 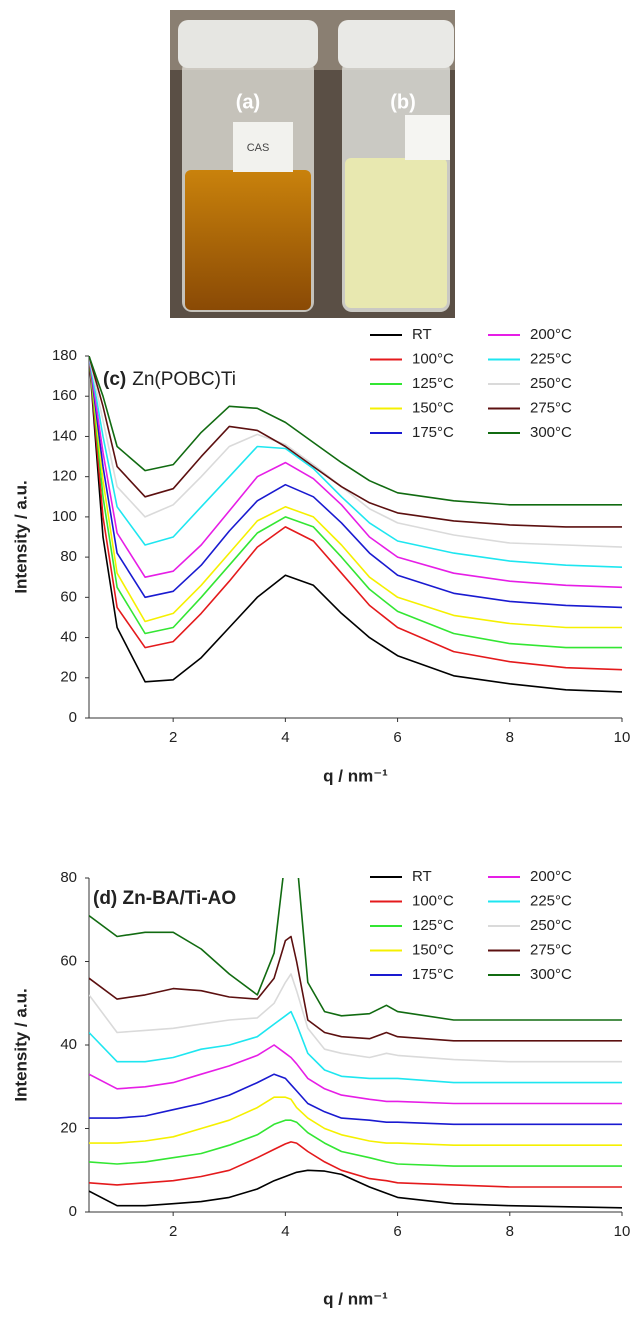 What do you see at coordinates (164, 898) in the screenshot?
I see `panel-label: (d) Zn-BA/Ti-AO` at bounding box center [164, 898].